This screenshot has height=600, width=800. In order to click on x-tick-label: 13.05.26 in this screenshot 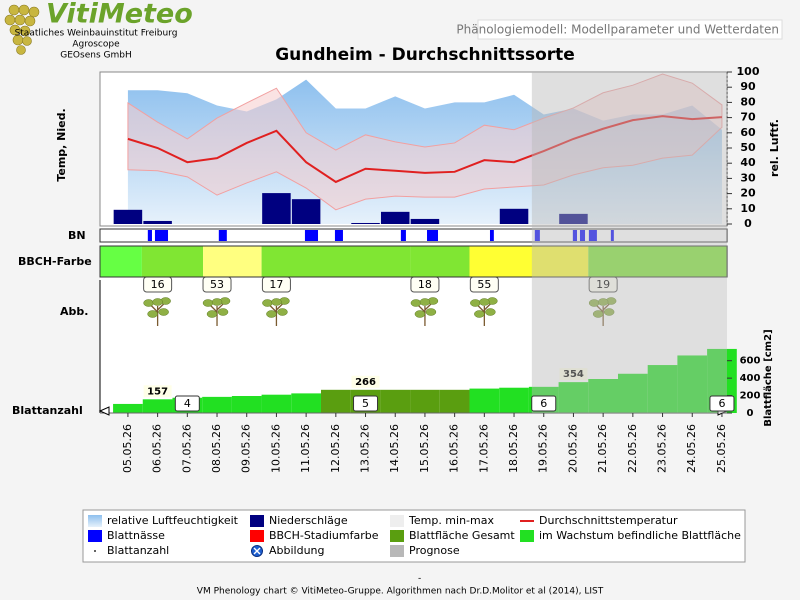, I will do `click(365, 448)`.